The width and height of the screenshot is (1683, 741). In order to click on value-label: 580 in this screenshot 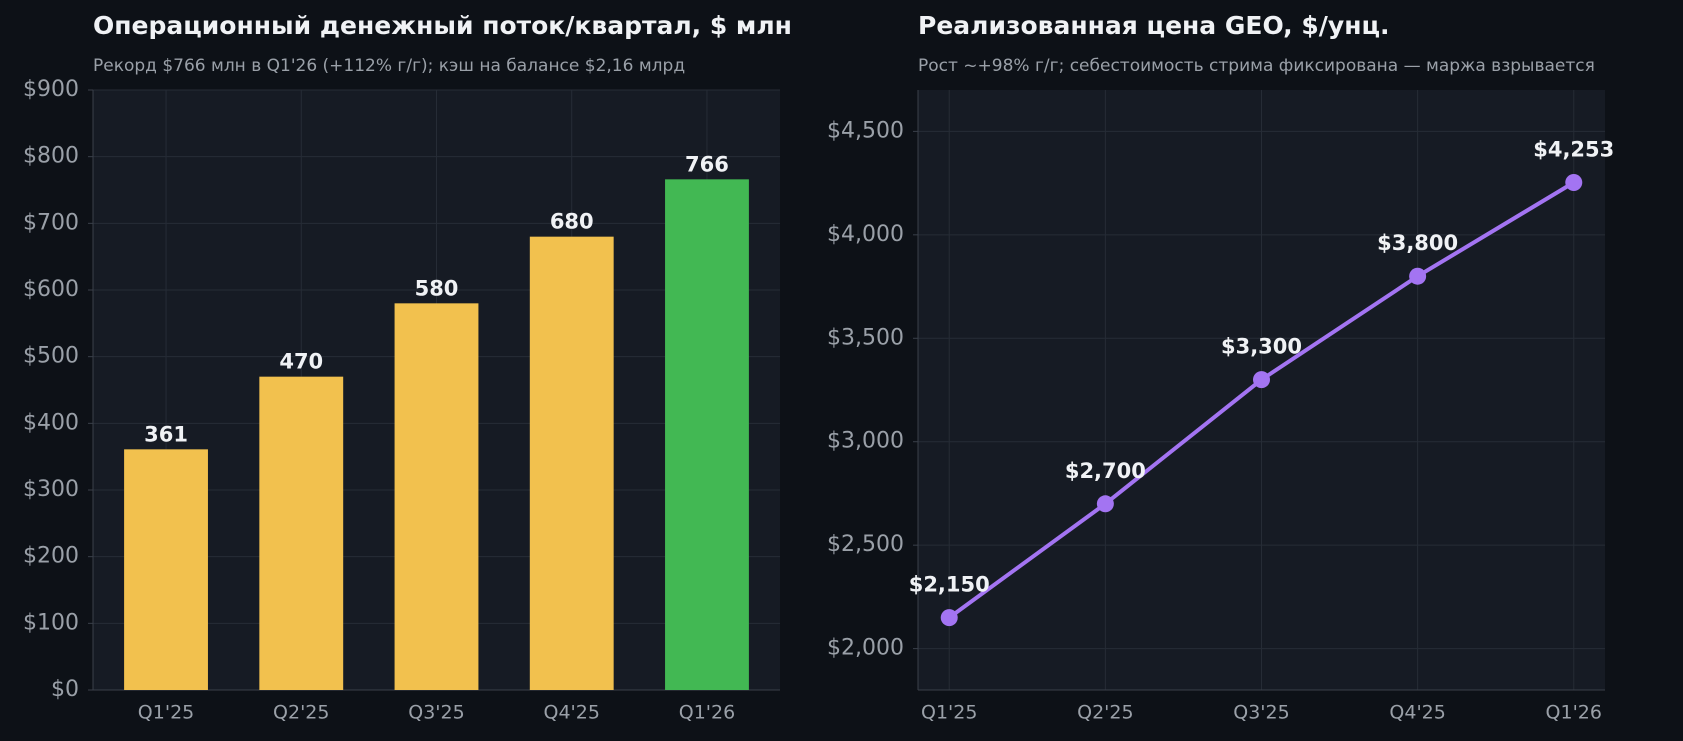, I will do `click(437, 288)`.